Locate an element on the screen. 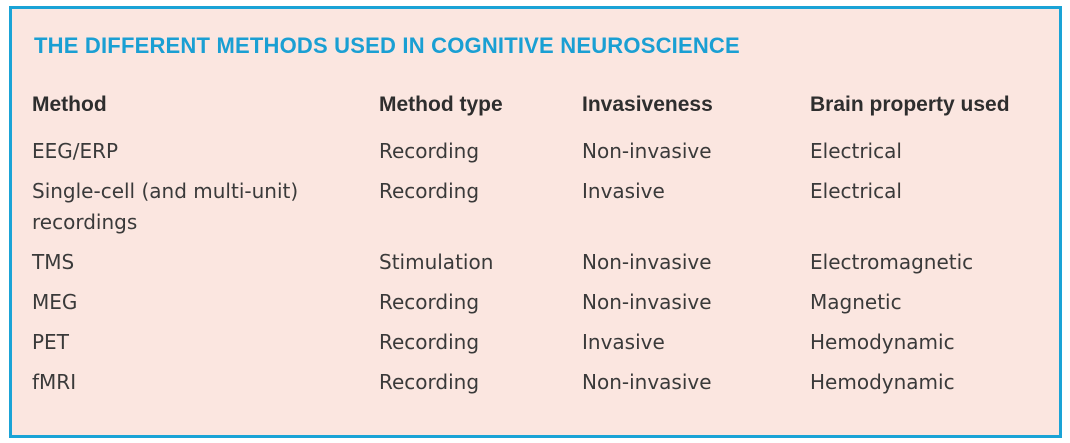  cell-method: MEG is located at coordinates (55, 302).